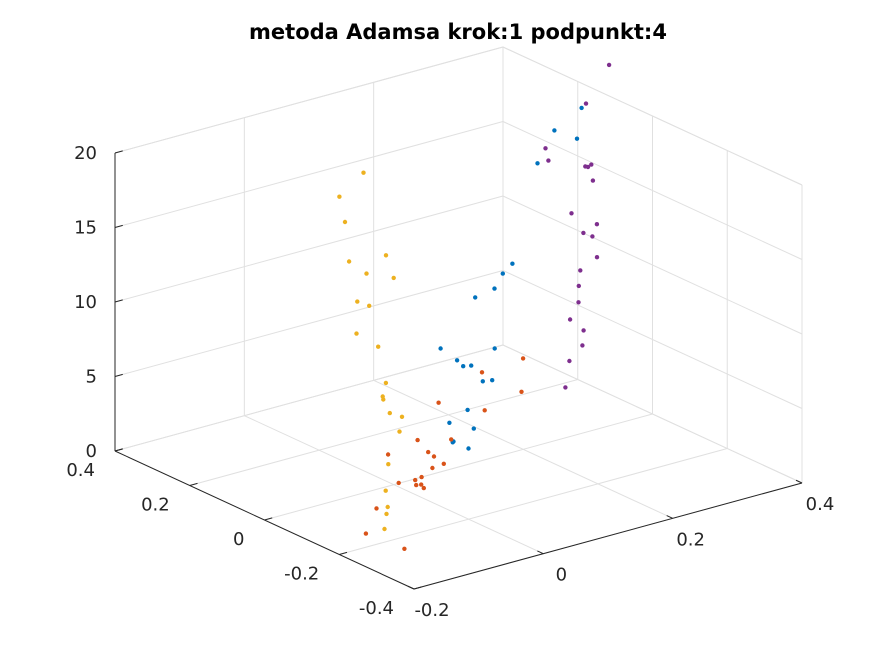  I want to click on grid-line-y-floor, so click(458, 467).